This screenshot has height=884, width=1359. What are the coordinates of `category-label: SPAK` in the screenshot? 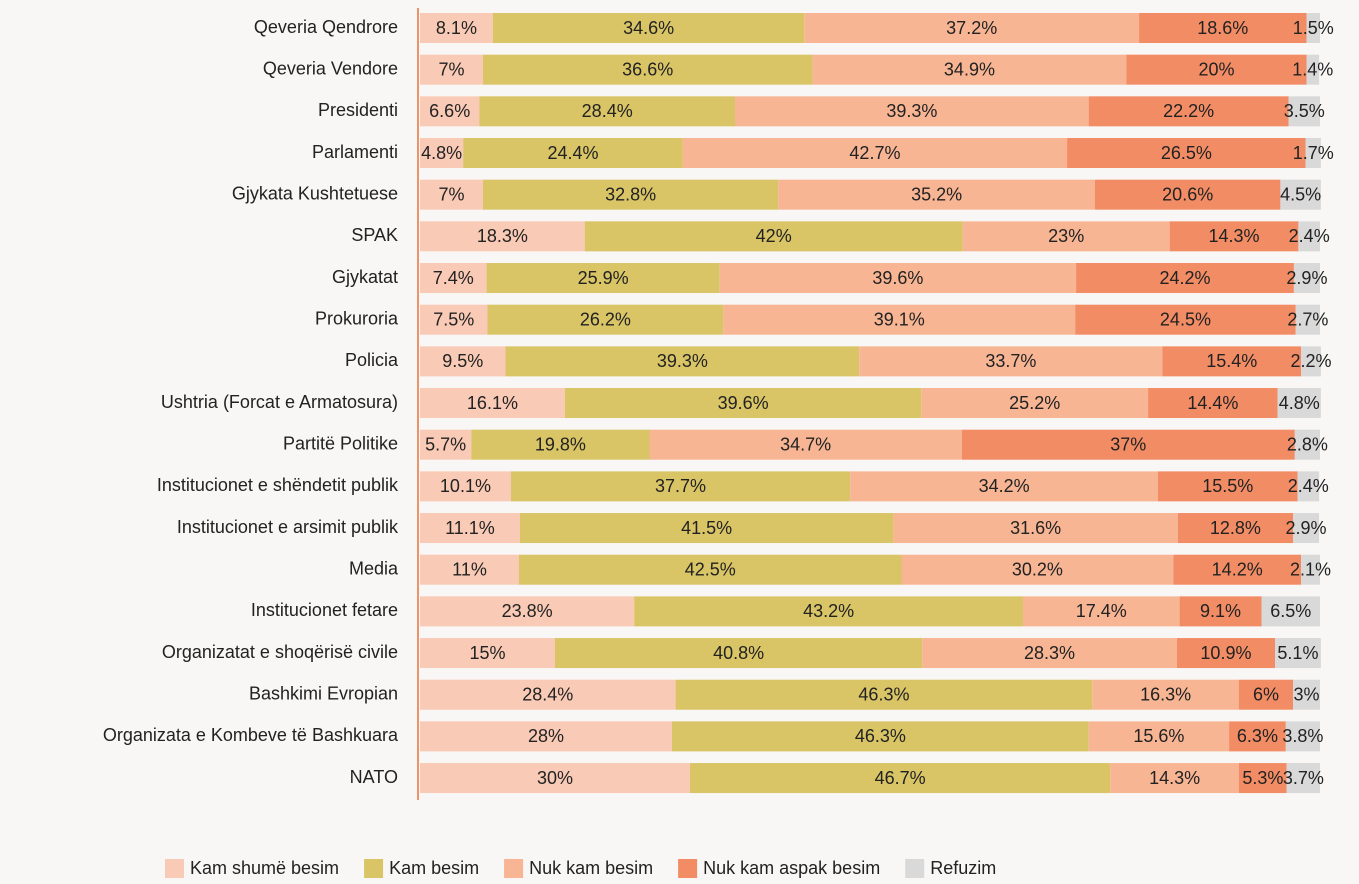 It's located at (374, 235).